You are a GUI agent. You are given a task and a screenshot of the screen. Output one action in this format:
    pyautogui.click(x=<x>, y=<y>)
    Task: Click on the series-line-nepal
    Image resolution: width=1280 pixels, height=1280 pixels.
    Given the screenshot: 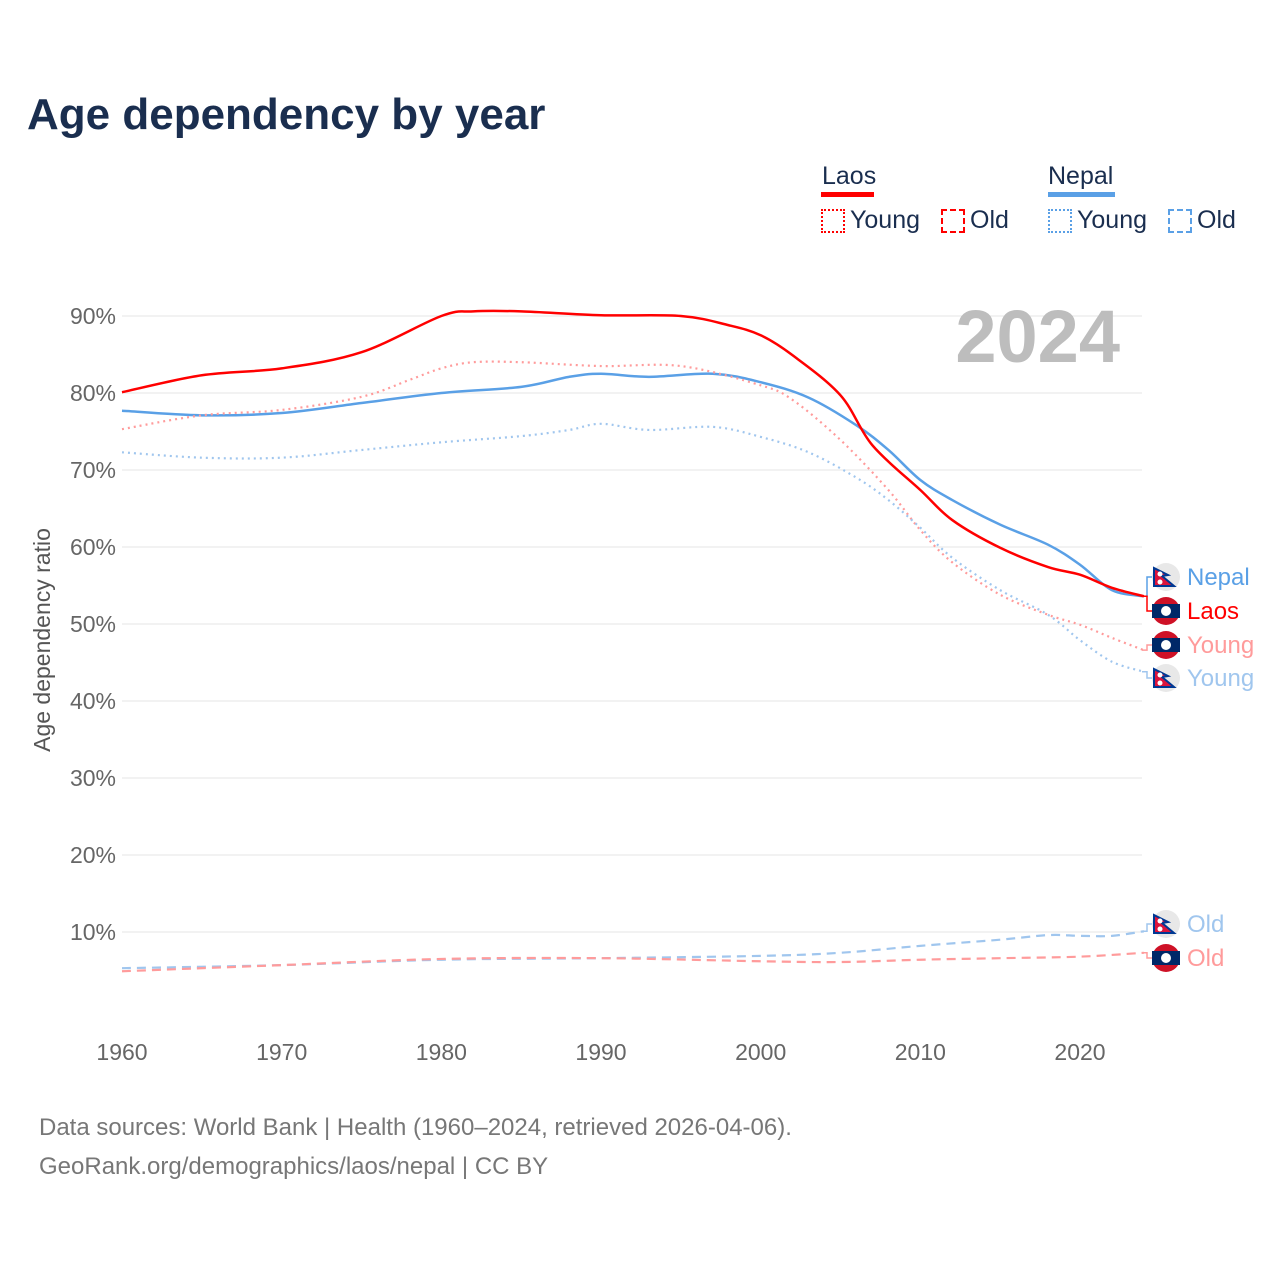 What is the action you would take?
    pyautogui.click(x=633, y=485)
    